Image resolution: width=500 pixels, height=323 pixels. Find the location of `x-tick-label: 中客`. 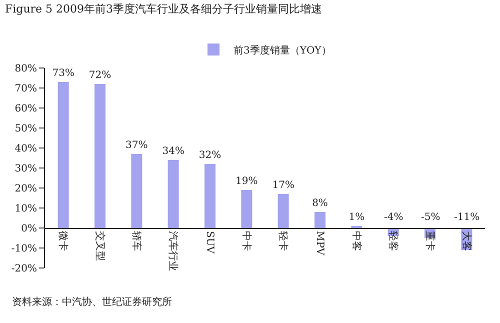

x-tick-label: 中客 is located at coordinates (356, 241).